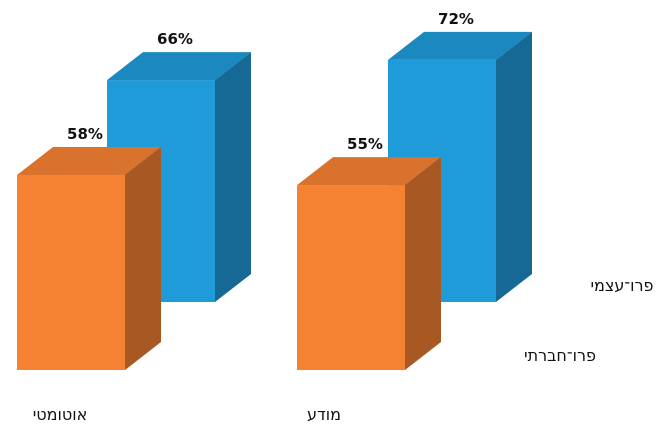 The image size is (672, 426). What do you see at coordinates (60, 414) in the screenshot?
I see `category-label: אוטומטי` at bounding box center [60, 414].